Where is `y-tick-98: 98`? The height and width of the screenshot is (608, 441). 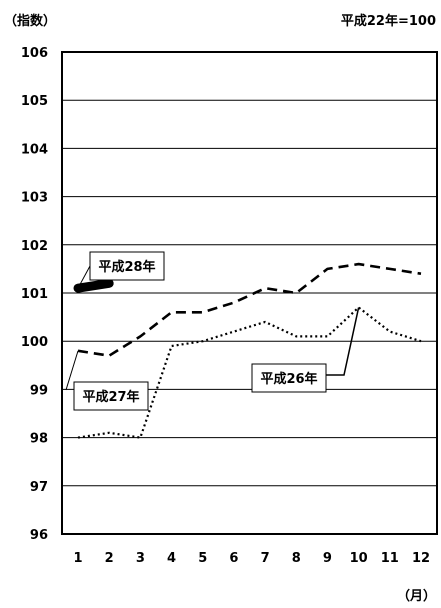
y-tick-98: 98 is located at coordinates (39, 439).